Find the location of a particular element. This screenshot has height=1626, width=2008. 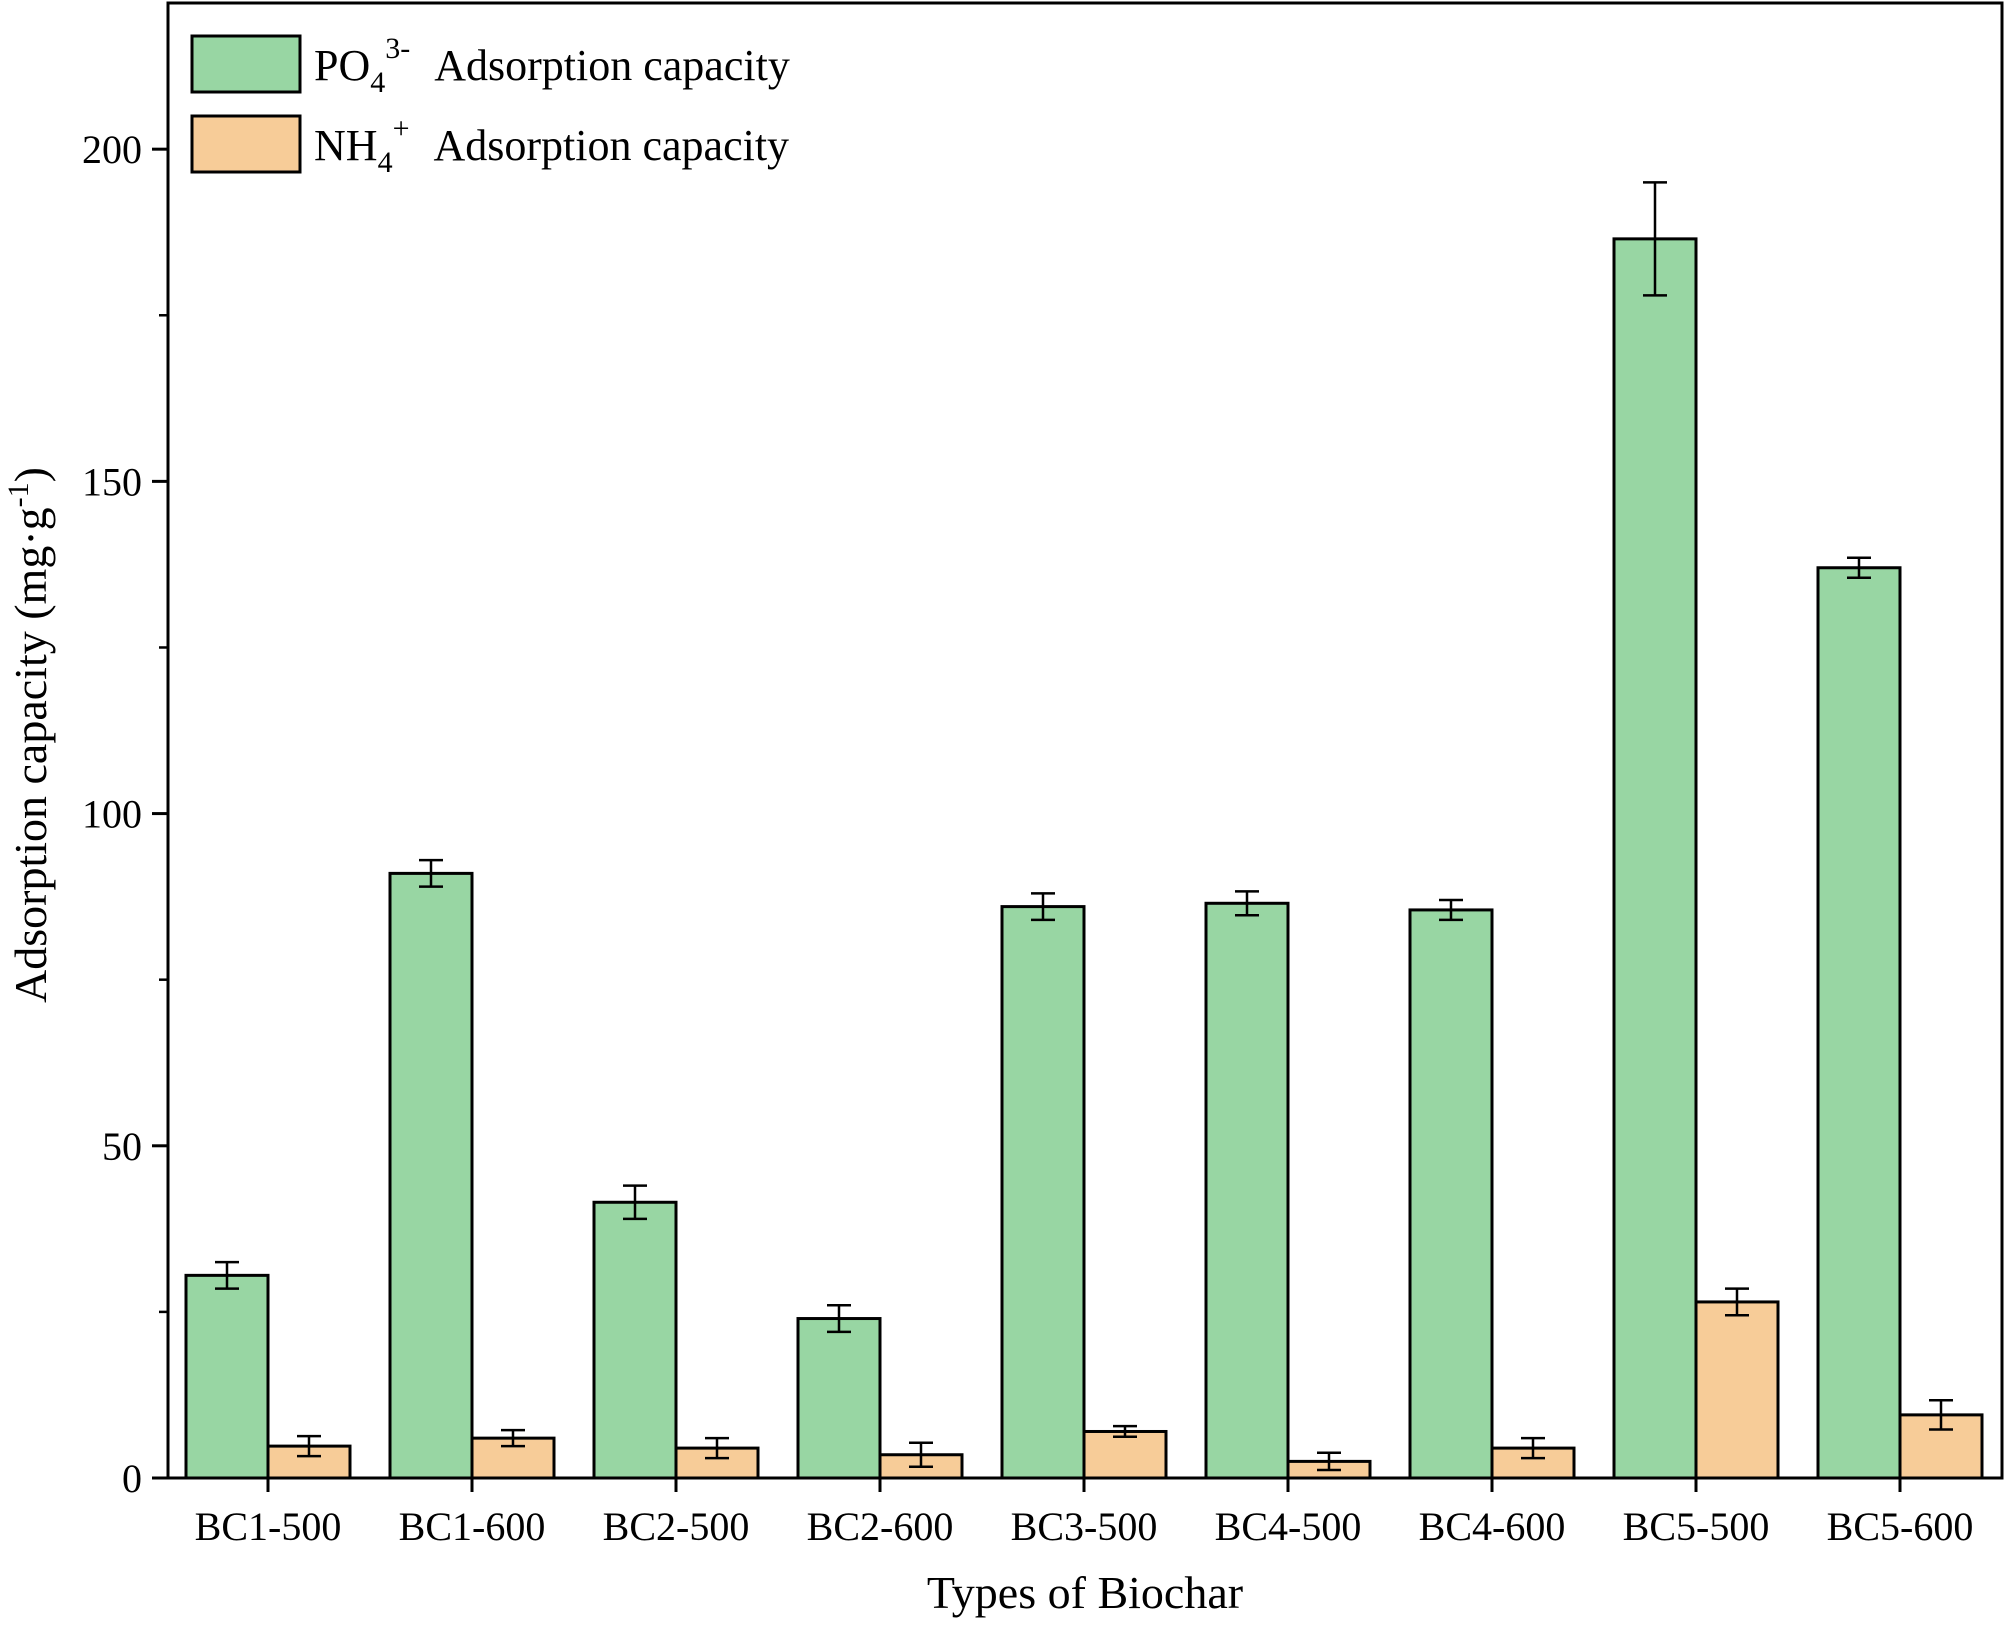

x-tick-label-bc2-500: BC2-500 is located at coordinates (676, 1526).